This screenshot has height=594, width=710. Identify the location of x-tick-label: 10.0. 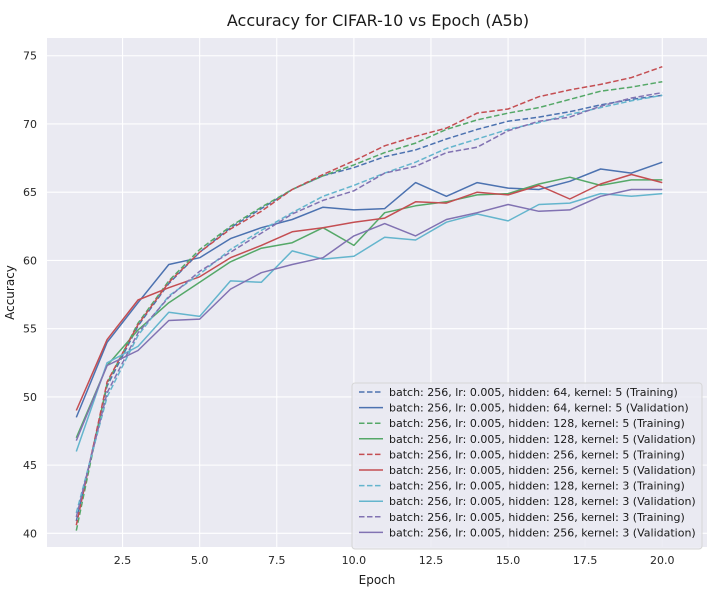
(354, 560).